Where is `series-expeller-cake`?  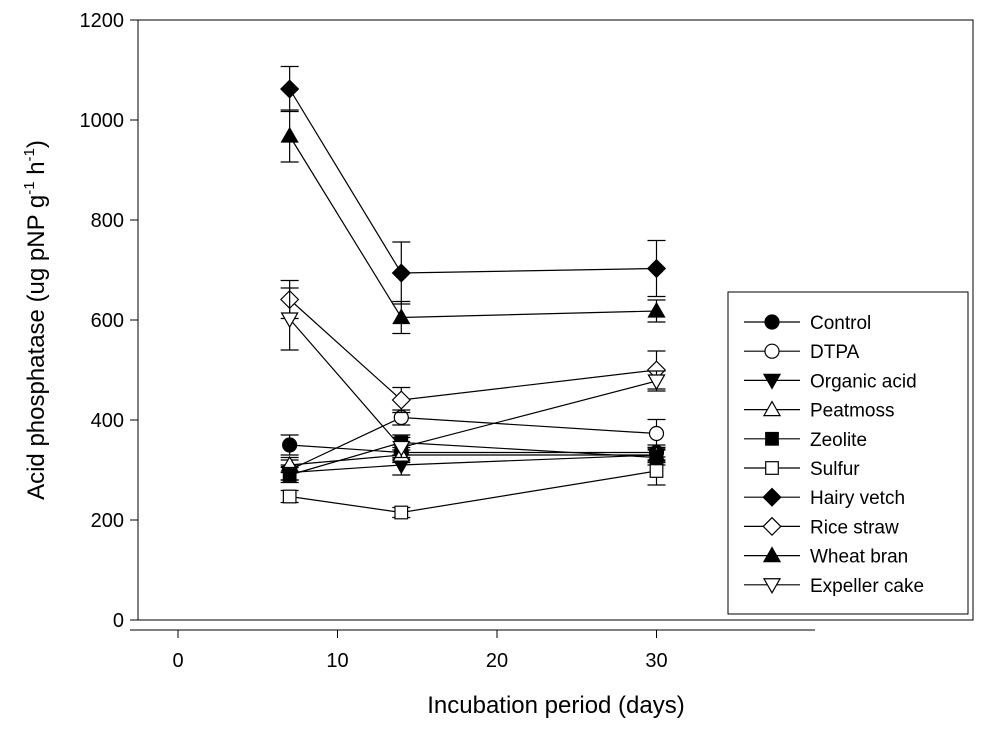
series-expeller-cake is located at coordinates (473, 373).